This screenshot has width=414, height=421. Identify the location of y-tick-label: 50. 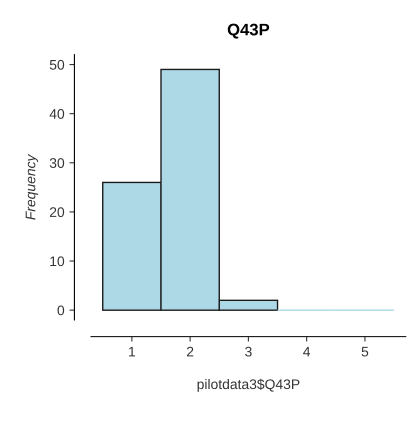
(57, 65).